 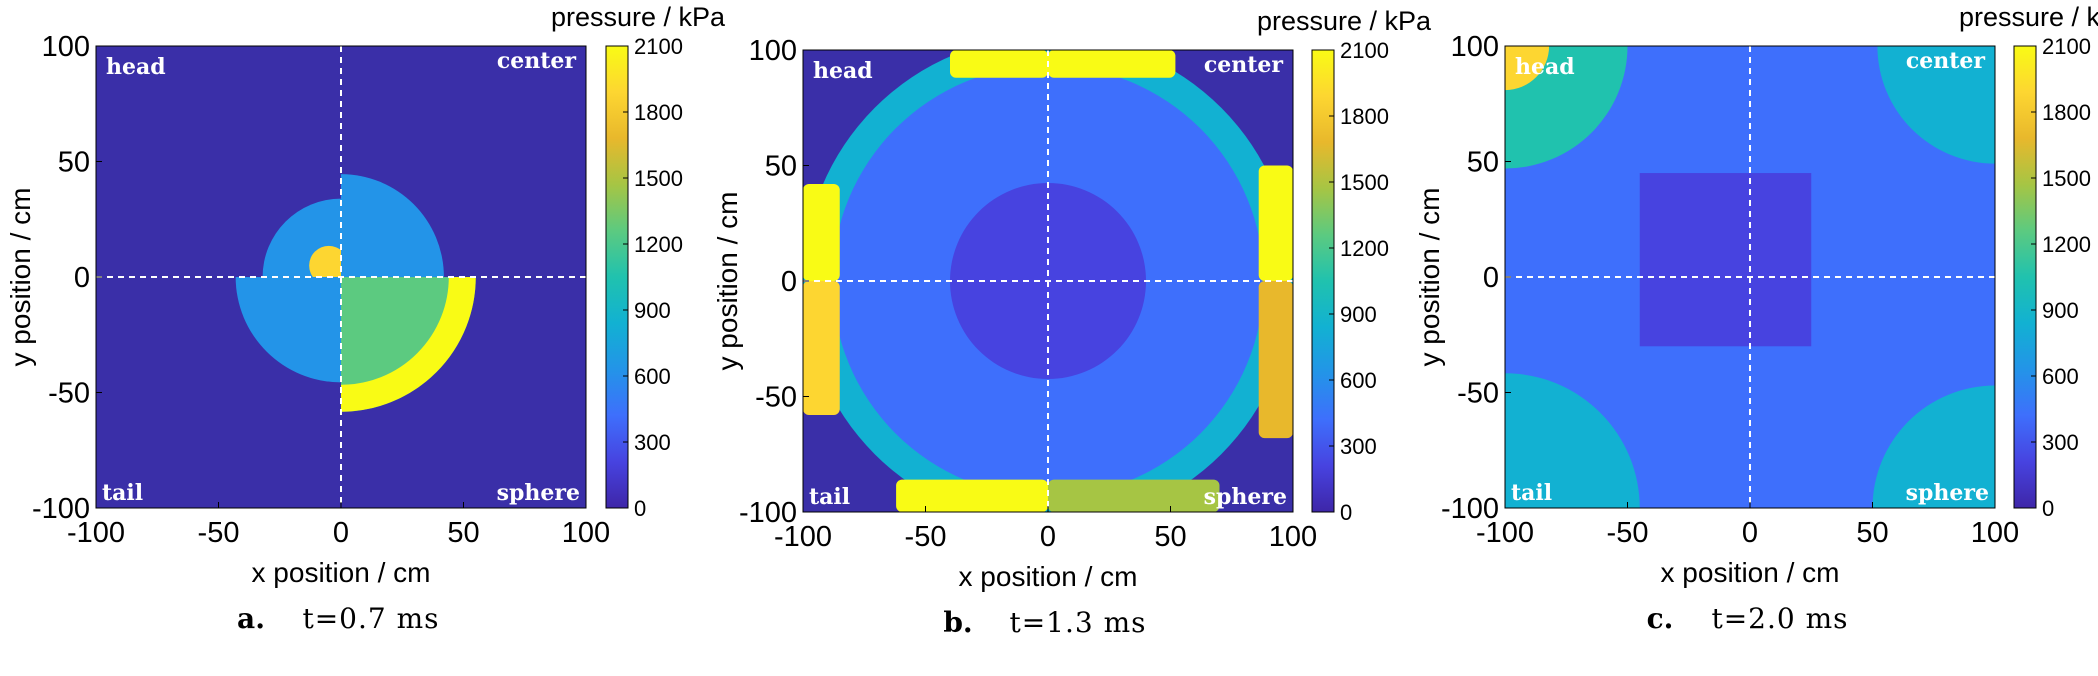 What do you see at coordinates (957, 622) in the screenshot?
I see `caption-letter: b.` at bounding box center [957, 622].